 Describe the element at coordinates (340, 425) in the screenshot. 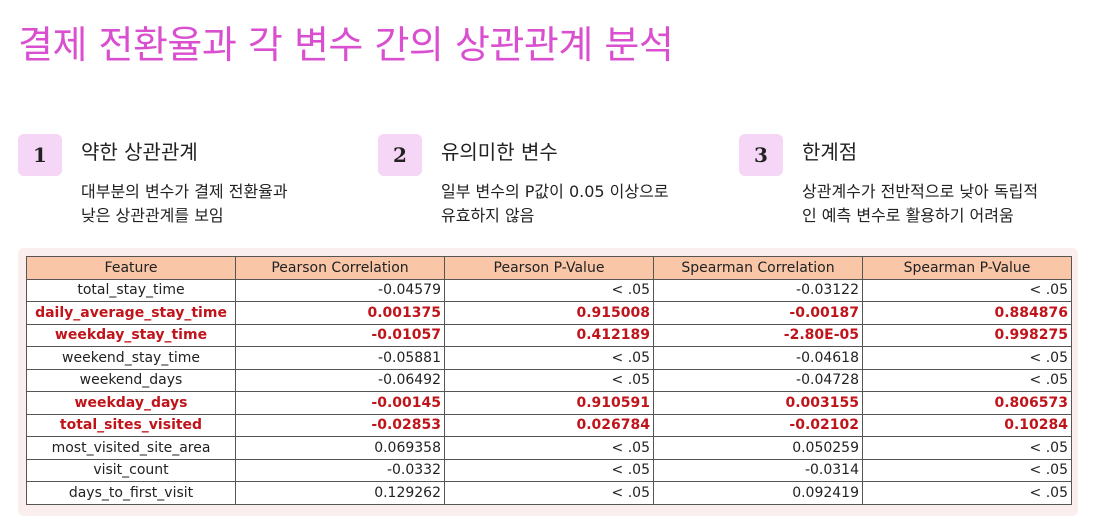

I see `value-cell: -0.02853` at that location.